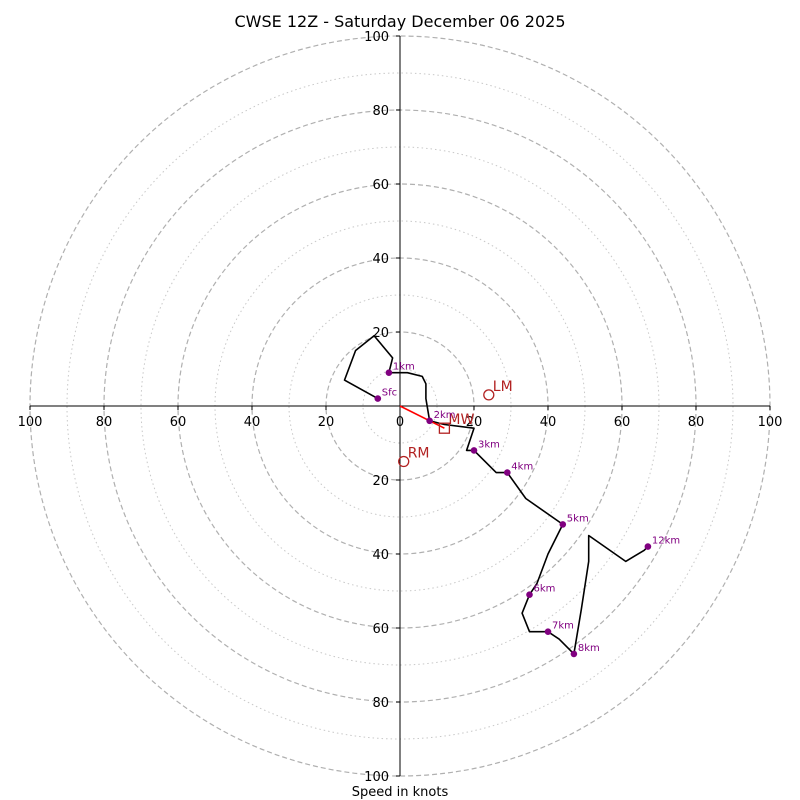 The image size is (800, 800). What do you see at coordinates (548, 631) in the screenshot?
I see `height-marker-7km` at bounding box center [548, 631].